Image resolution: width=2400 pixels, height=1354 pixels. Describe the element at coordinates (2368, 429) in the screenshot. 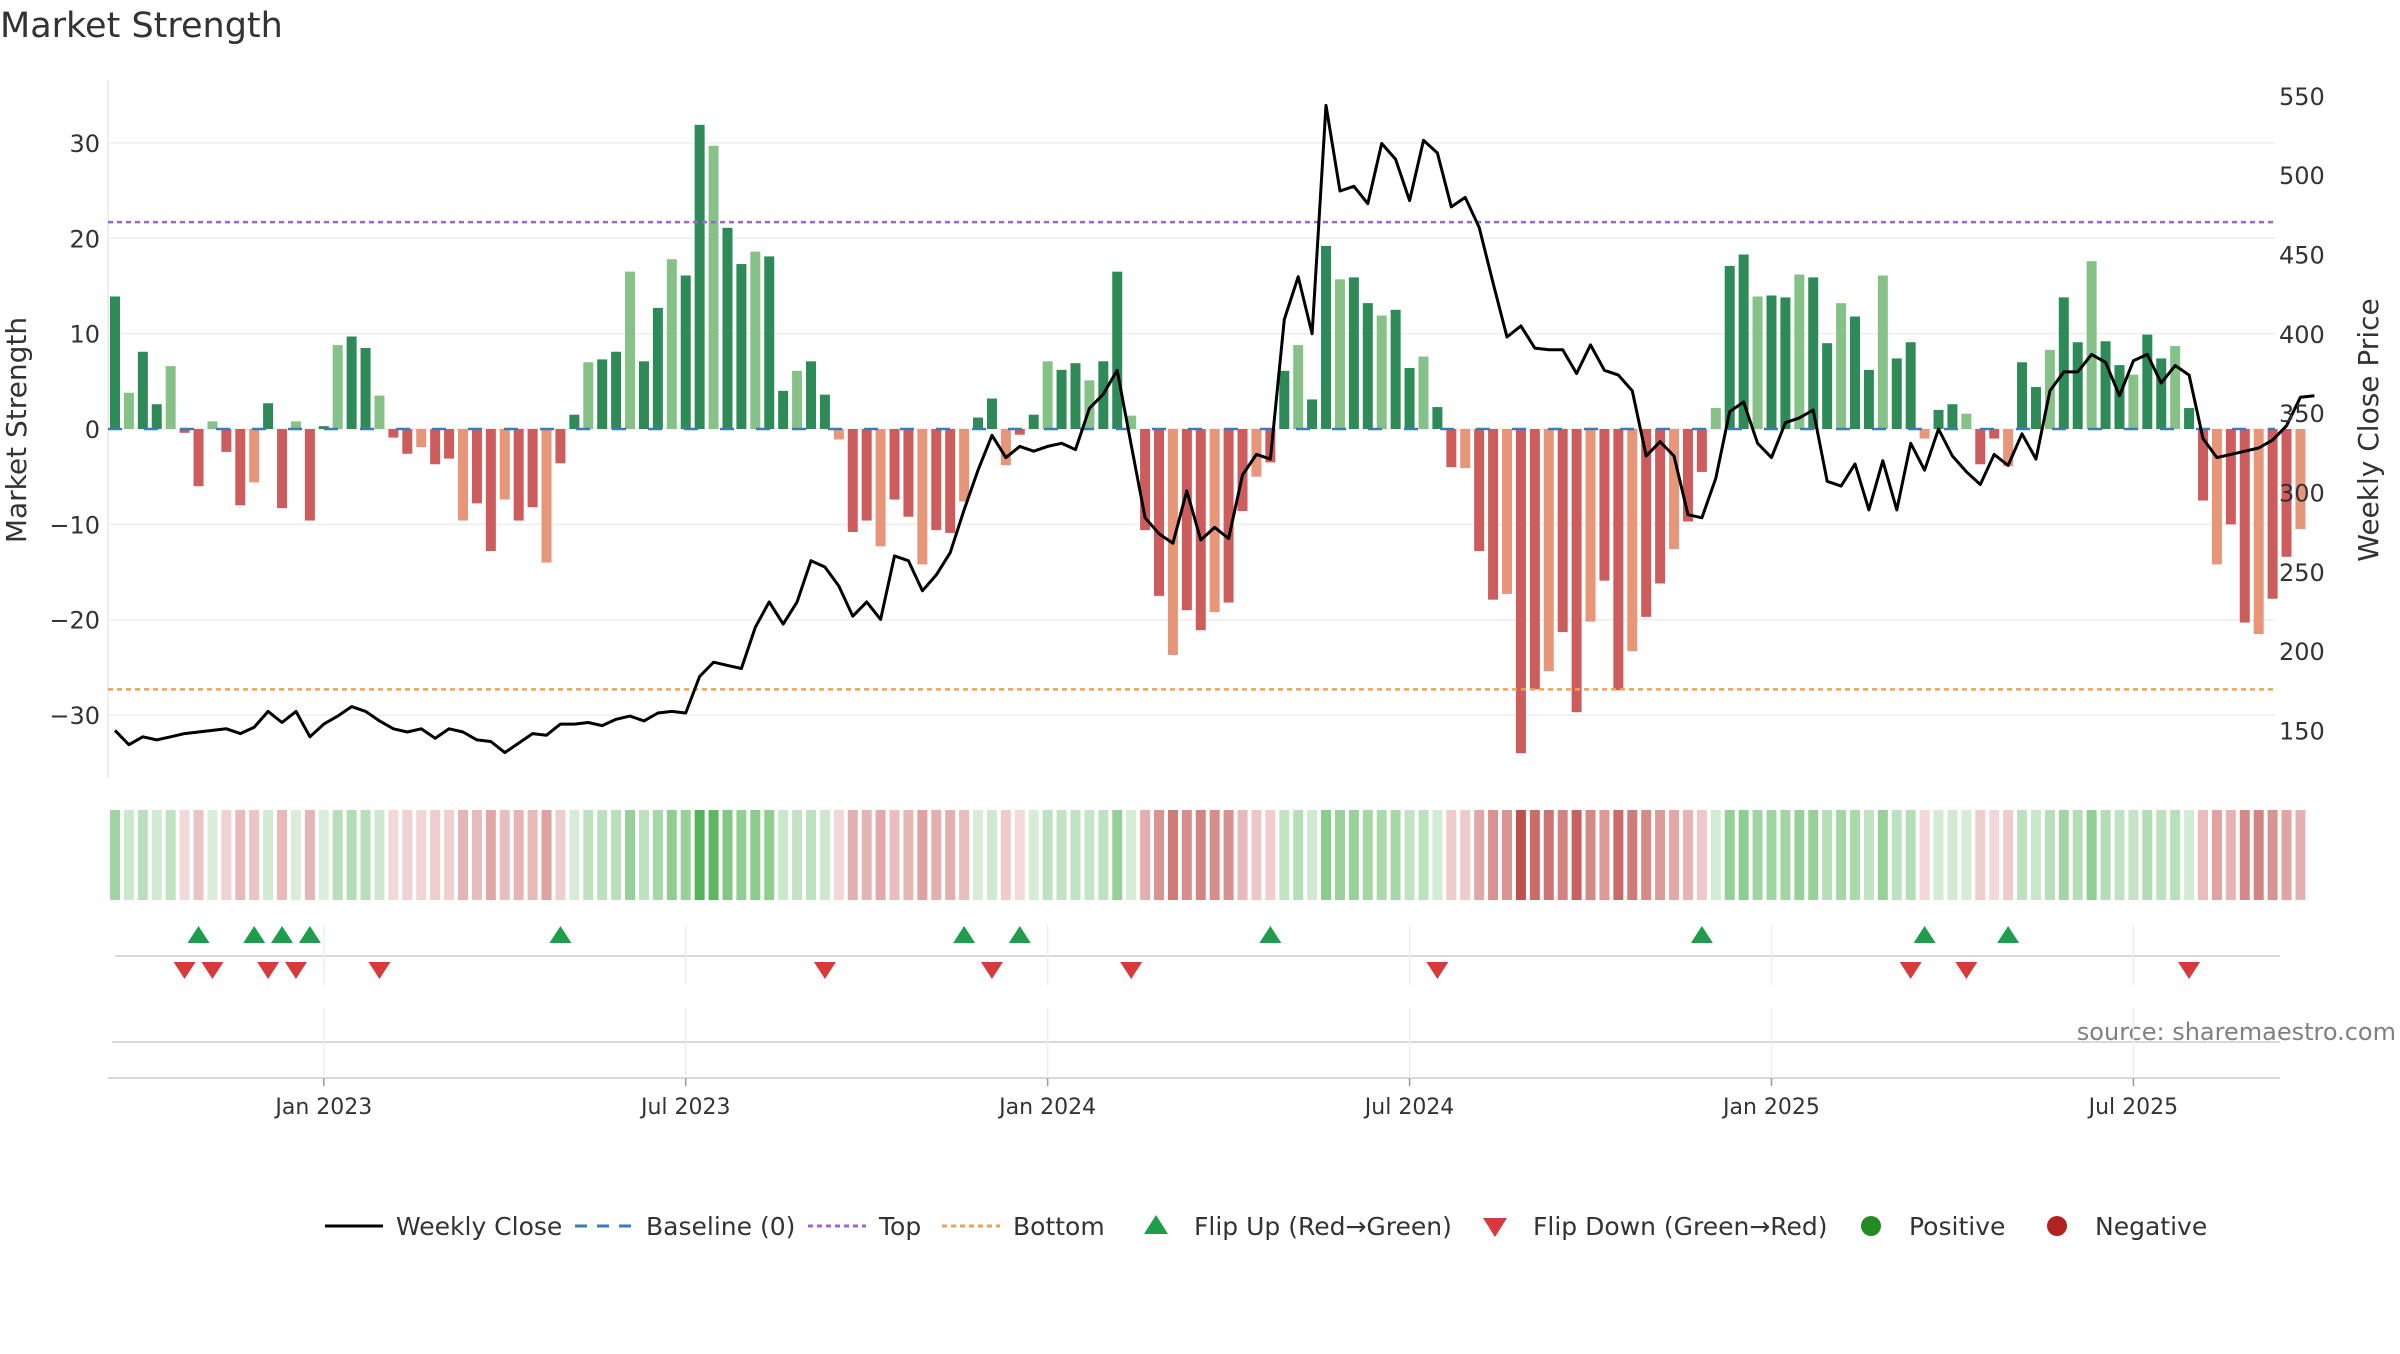

I see `right-axis-label: Weekly Close Price` at that location.